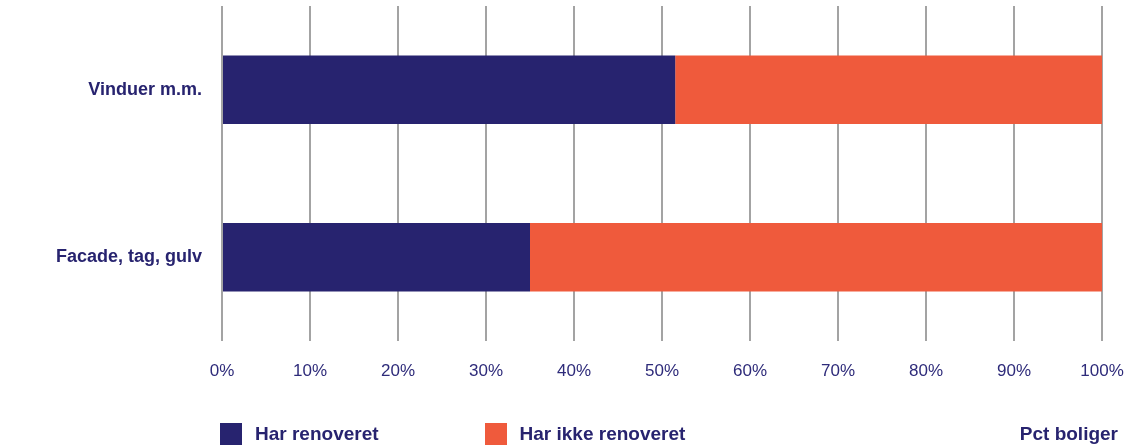 The width and height of the screenshot is (1128, 448). I want to click on x-tick-label: 100%, so click(1102, 370).